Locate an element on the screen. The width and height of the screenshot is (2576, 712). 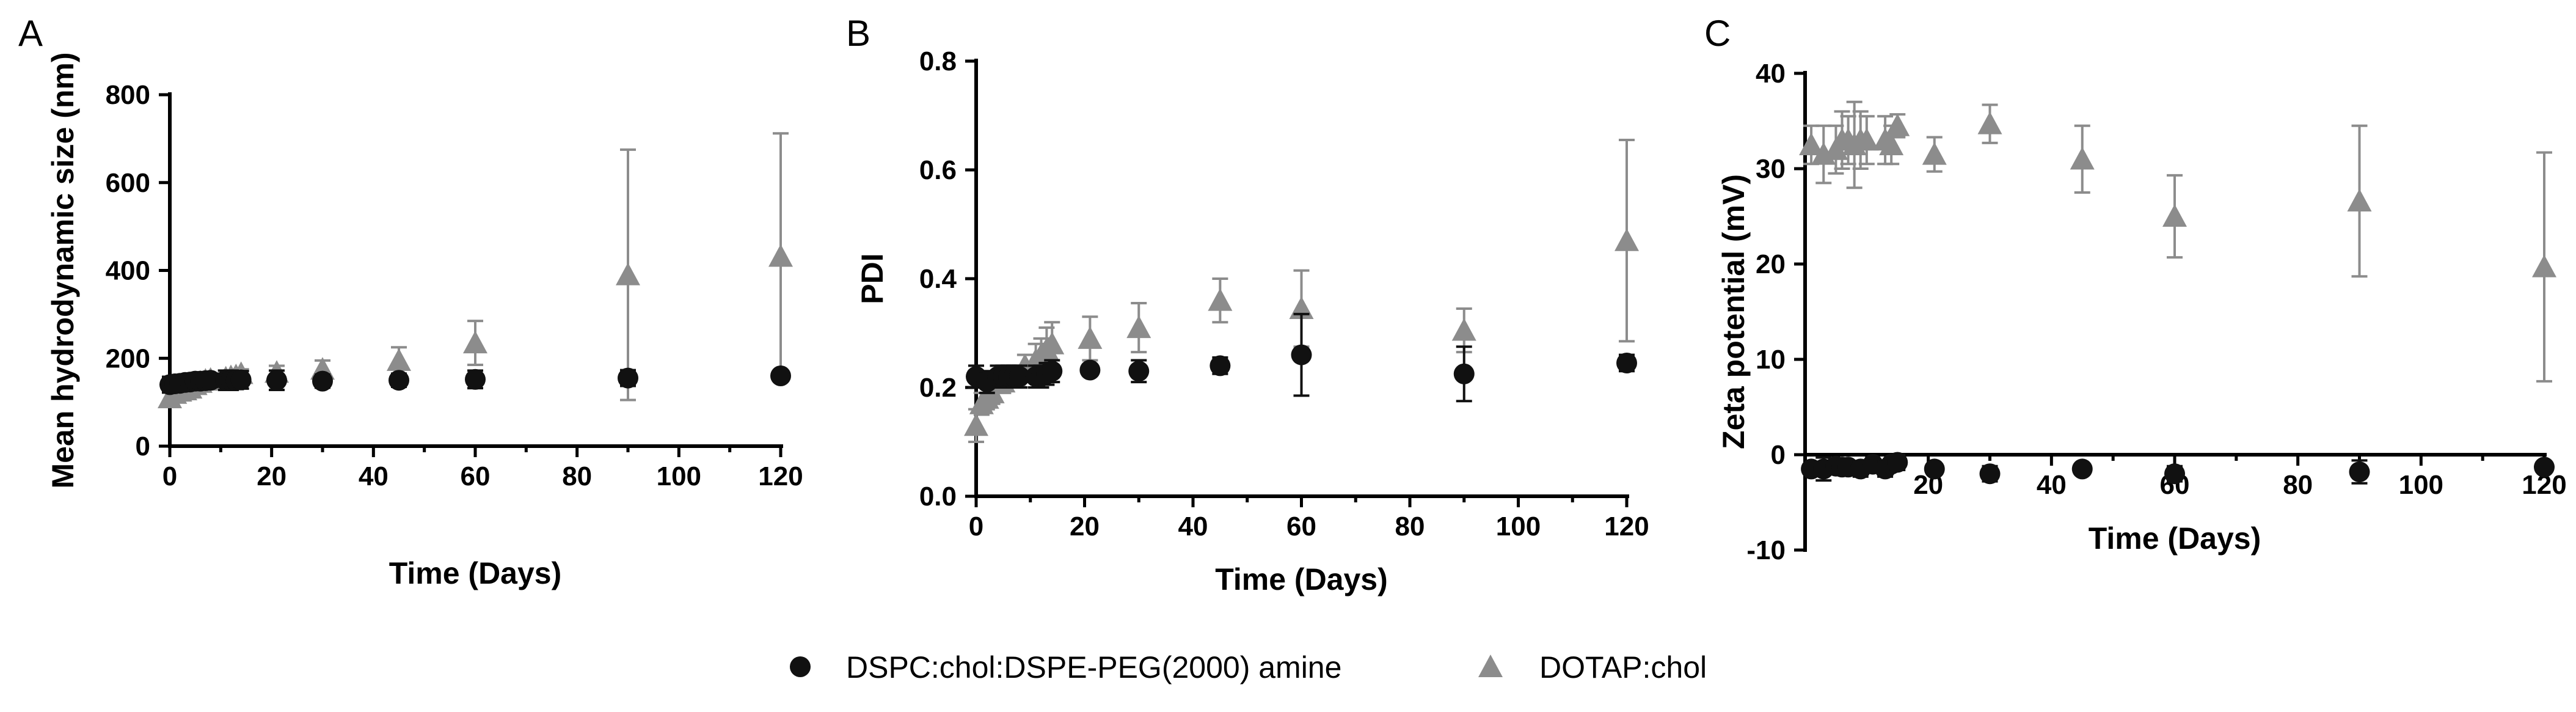
y-tick-label: 400 is located at coordinates (128, 271).